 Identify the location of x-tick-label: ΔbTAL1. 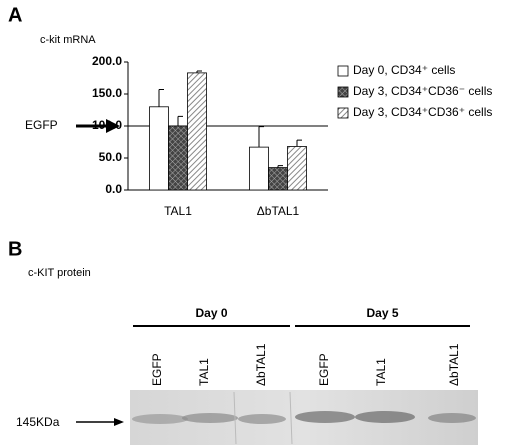
(278, 211).